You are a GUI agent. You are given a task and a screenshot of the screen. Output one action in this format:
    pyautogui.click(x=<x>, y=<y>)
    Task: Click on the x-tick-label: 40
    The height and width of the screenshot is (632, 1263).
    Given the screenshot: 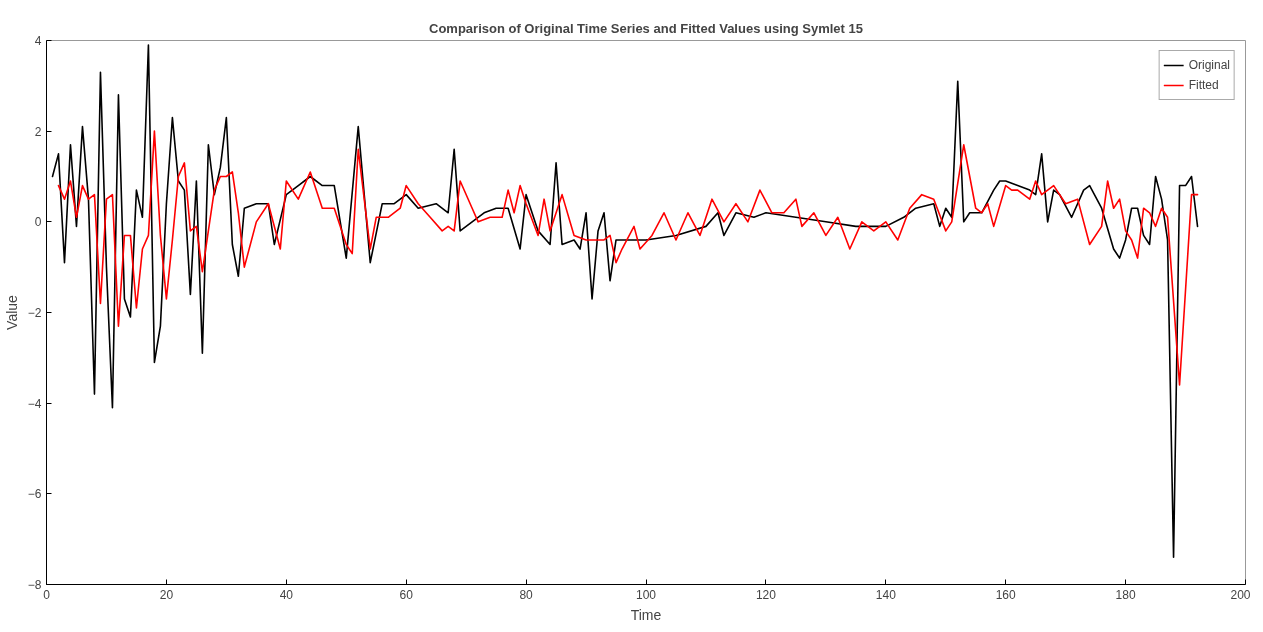 What is the action you would take?
    pyautogui.click(x=286, y=594)
    